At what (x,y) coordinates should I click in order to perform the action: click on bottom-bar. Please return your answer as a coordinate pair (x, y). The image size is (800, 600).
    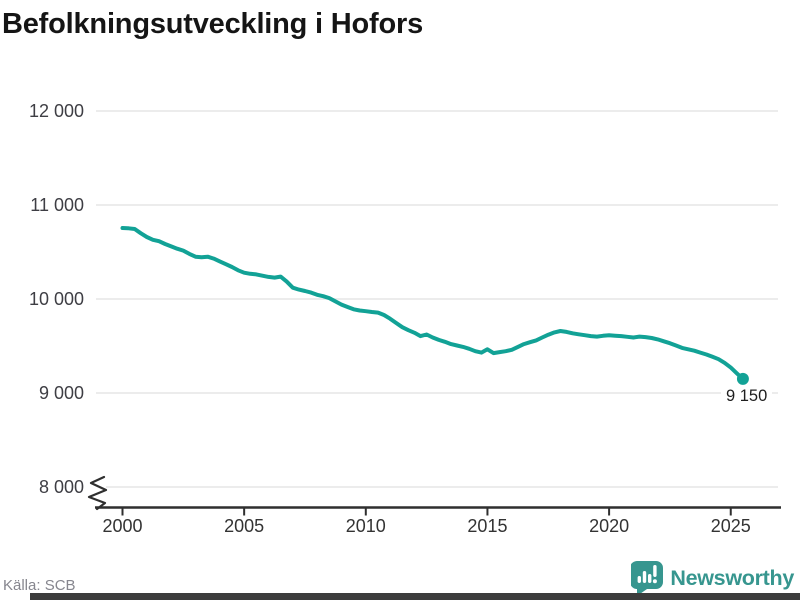
    Looking at the image, I should click on (415, 596).